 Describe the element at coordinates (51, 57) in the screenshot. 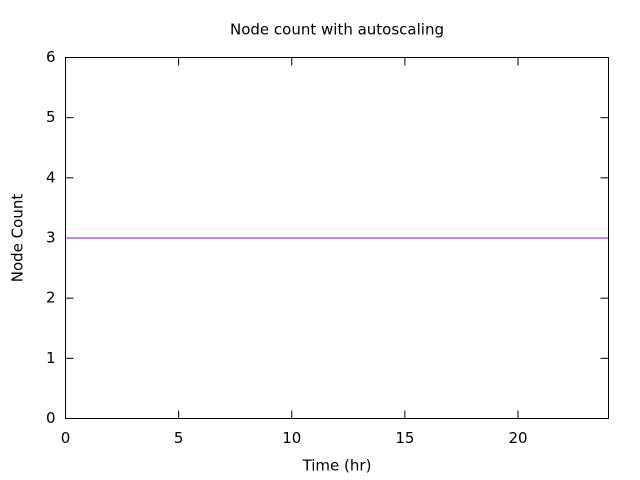

I see `y-tick-label: 6` at that location.